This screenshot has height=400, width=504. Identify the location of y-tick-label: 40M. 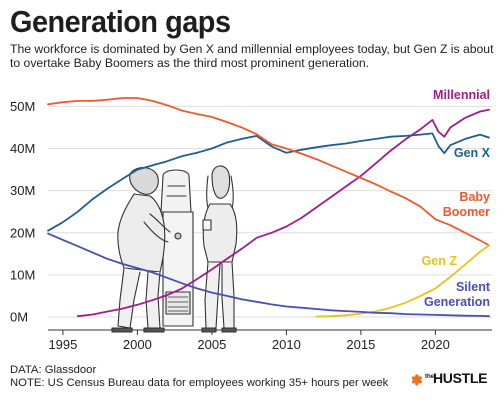
(22, 148).